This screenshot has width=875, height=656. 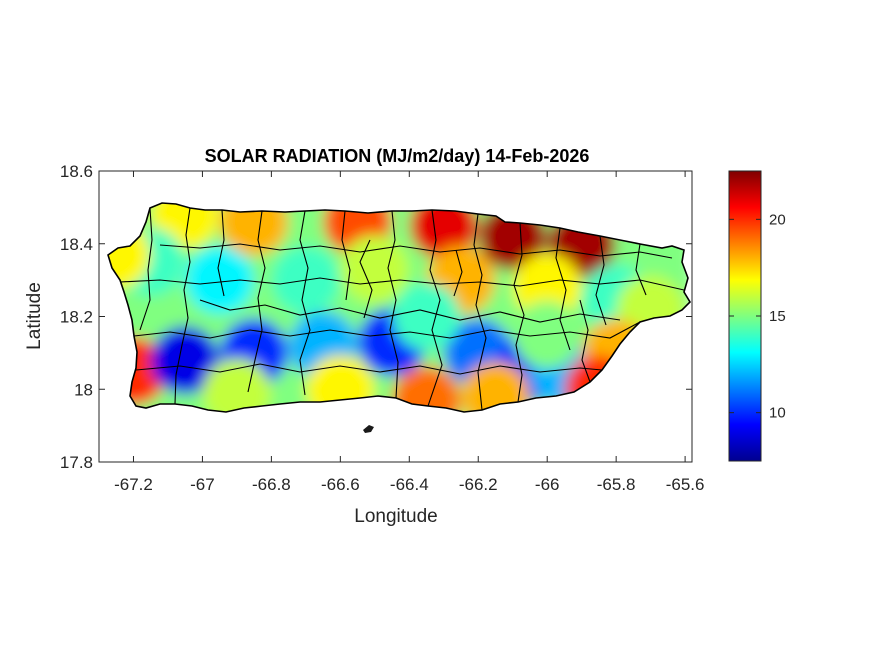 I want to click on x-tick-label: -66, so click(x=547, y=484).